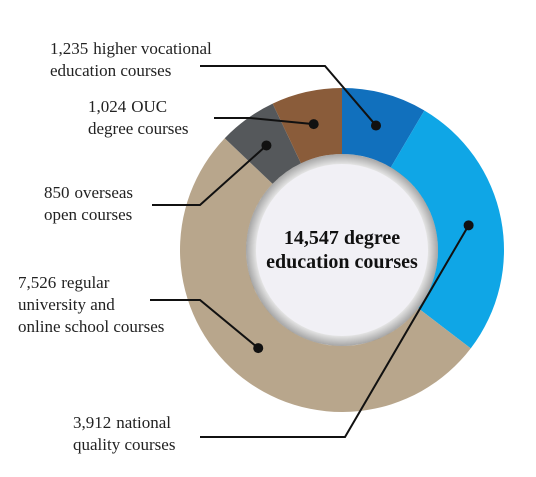 The width and height of the screenshot is (536, 477). I want to click on value-label: 1,235, so click(69, 48).